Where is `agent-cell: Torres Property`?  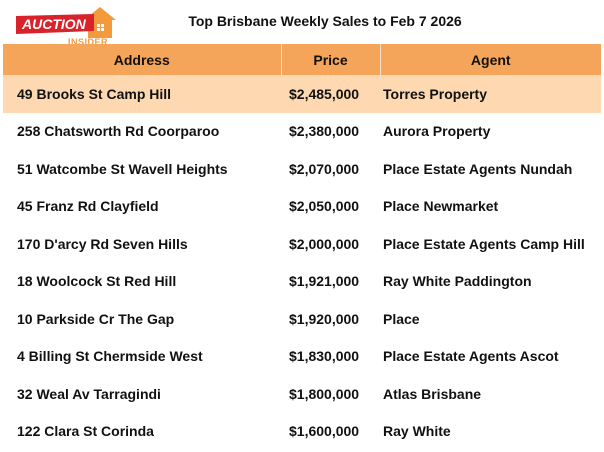 agent-cell: Torres Property is located at coordinates (490, 94).